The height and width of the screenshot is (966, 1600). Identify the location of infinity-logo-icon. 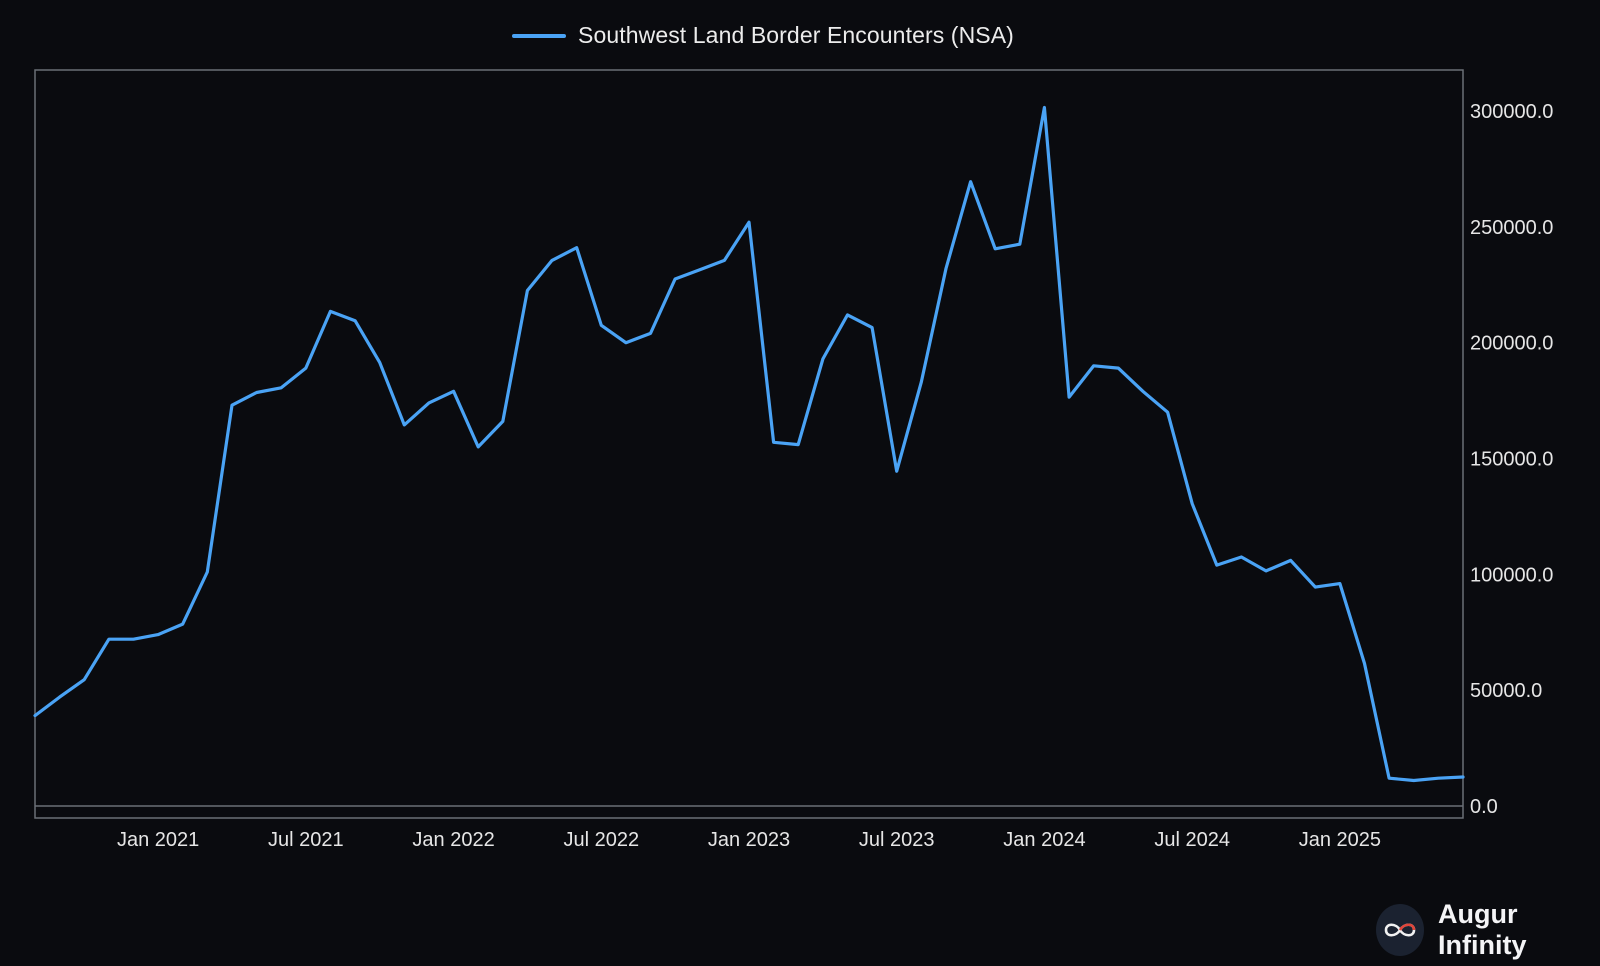
(1400, 930).